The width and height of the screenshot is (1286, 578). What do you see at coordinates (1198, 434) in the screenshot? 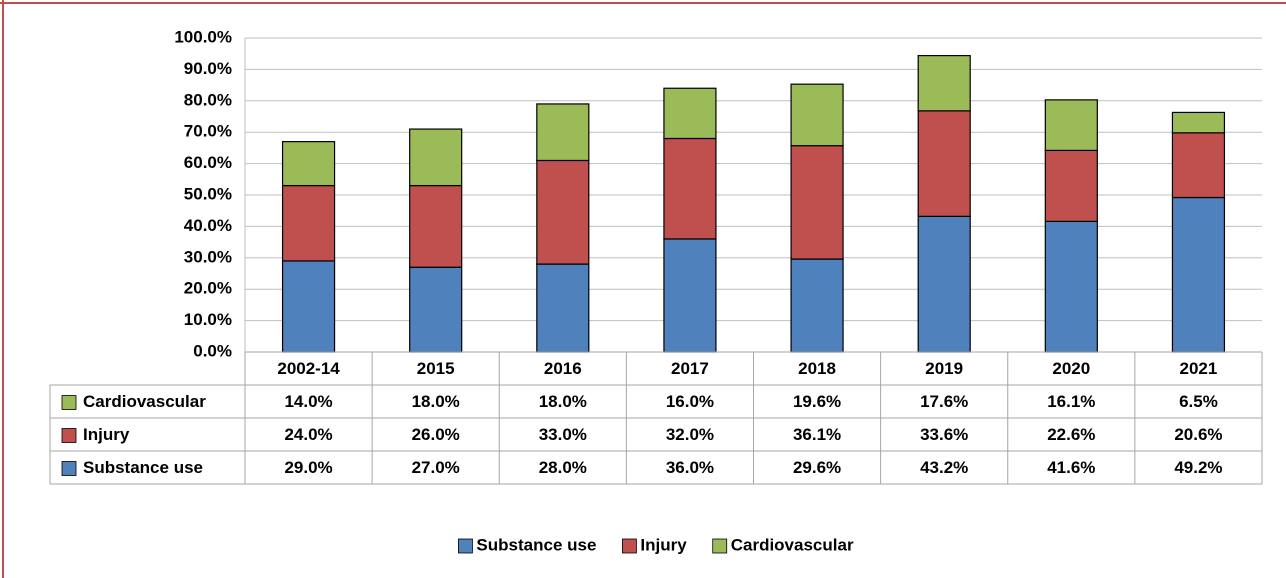
I see `table-value: 20.6%` at bounding box center [1198, 434].